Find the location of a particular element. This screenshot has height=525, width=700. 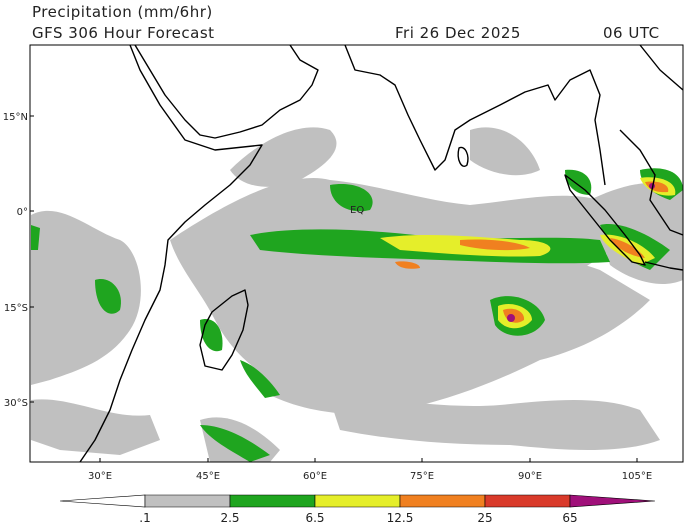

lon-label: 75°E is located at coordinates (422, 476).